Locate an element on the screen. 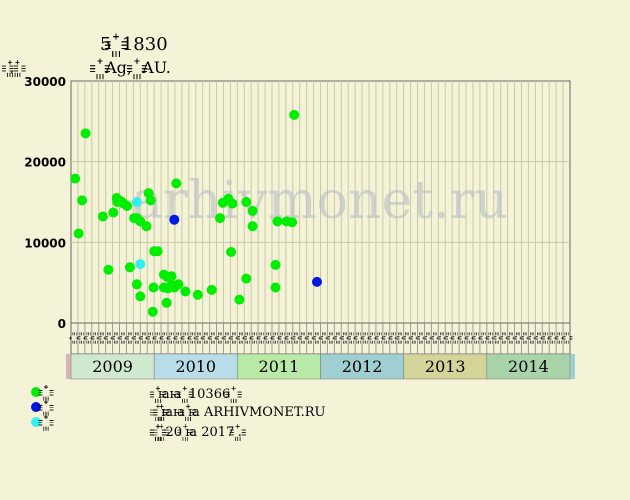 This screenshot has width=630, height=500. year-label: 2013 is located at coordinates (445, 366).